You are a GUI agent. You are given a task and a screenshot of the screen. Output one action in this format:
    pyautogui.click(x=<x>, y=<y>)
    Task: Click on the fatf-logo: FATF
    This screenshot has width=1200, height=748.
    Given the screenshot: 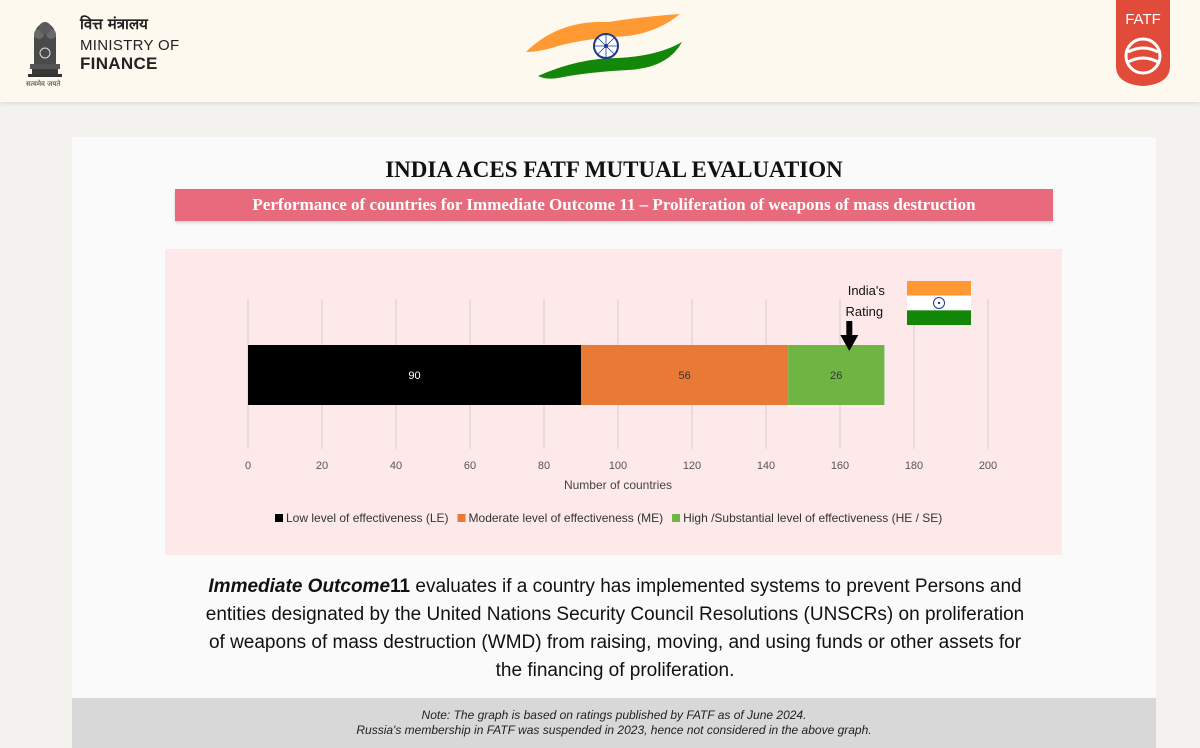 What is the action you would take?
    pyautogui.click(x=1143, y=43)
    